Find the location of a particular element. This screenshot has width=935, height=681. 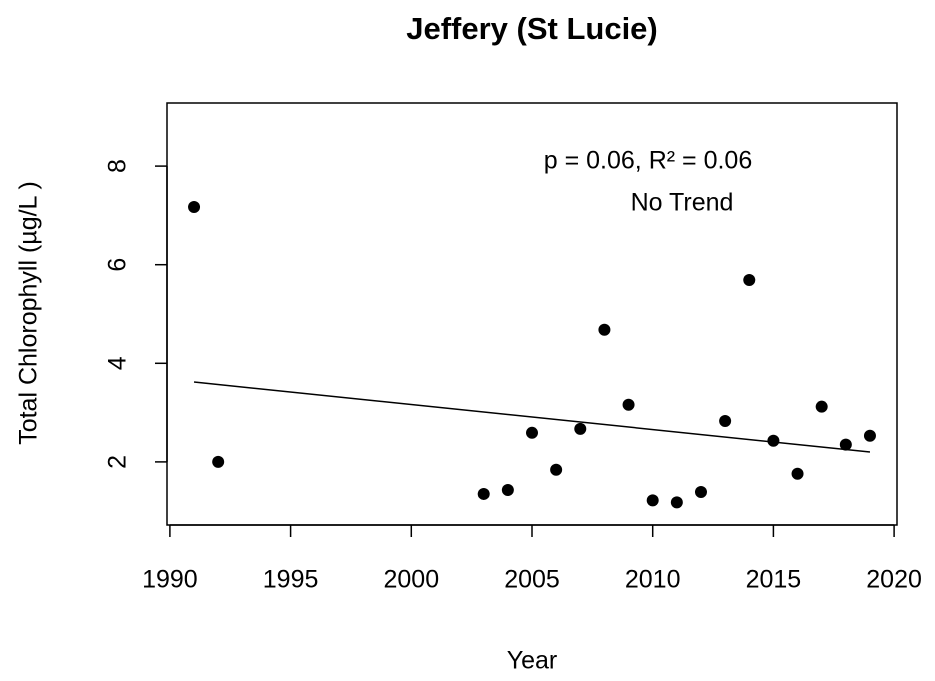

x-tick-label: 2000 is located at coordinates (411, 580).